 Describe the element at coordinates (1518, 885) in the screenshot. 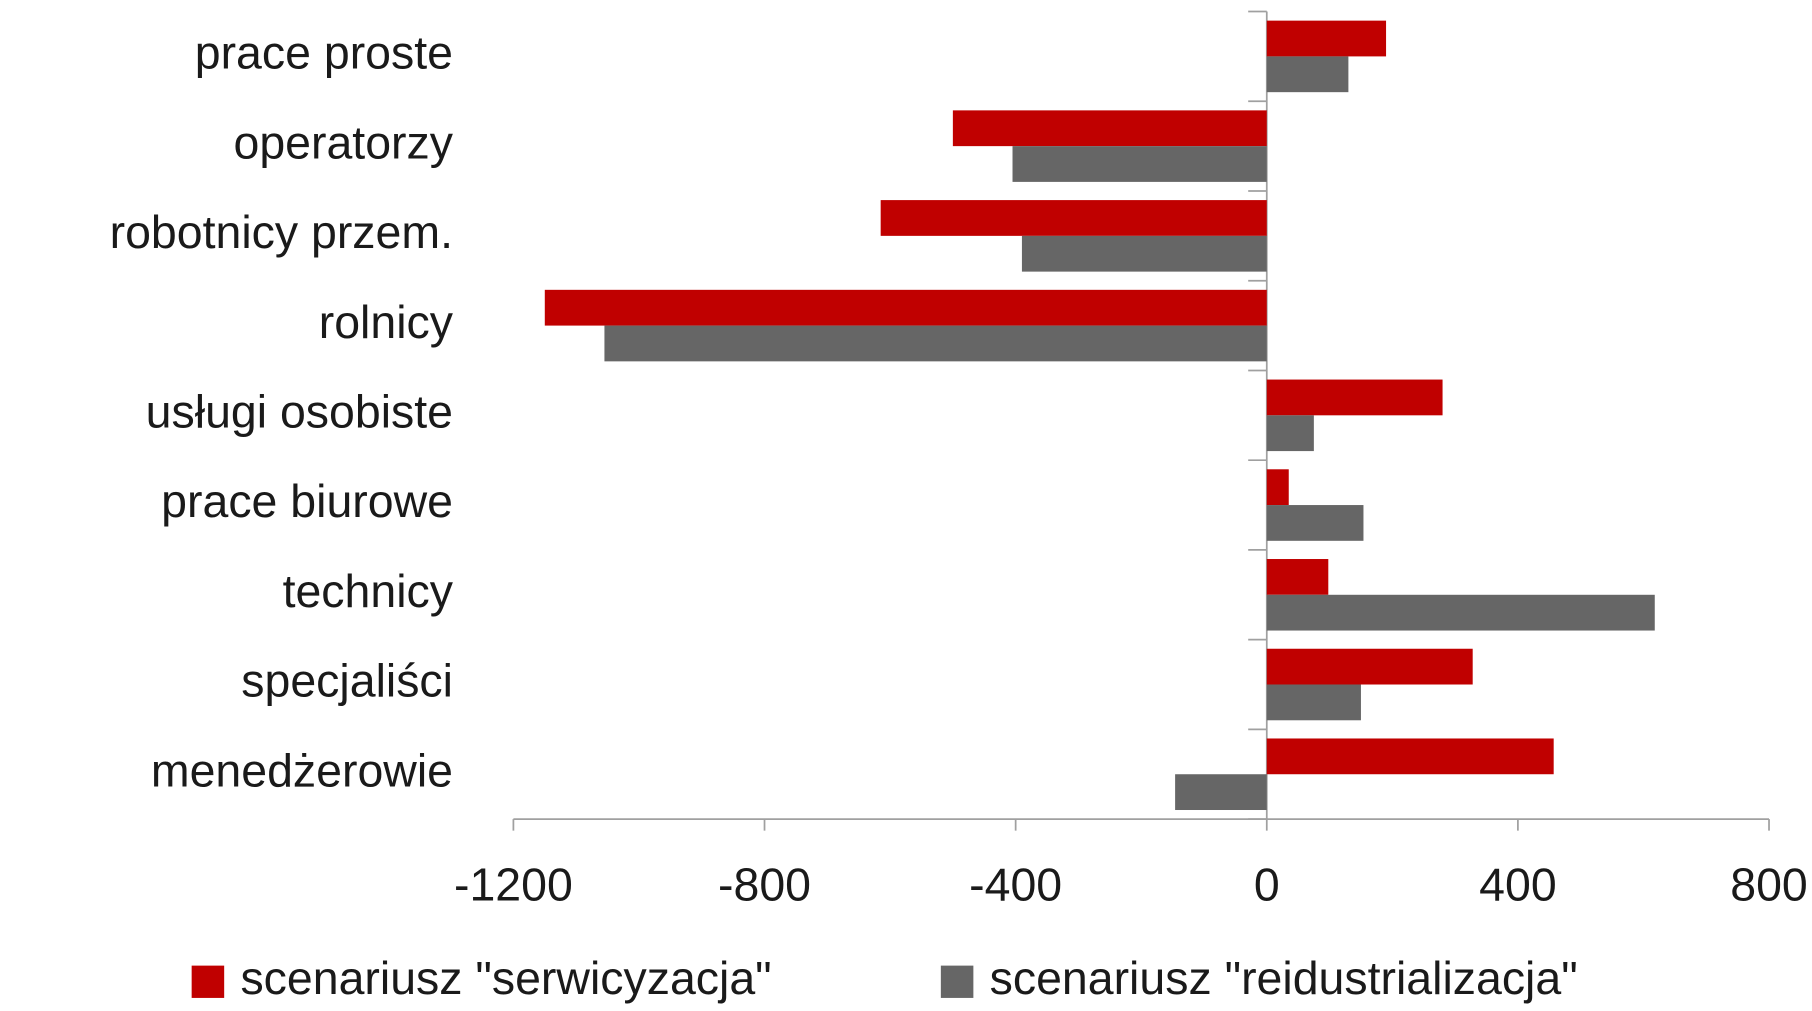

I see `x-tick-label: 400` at that location.